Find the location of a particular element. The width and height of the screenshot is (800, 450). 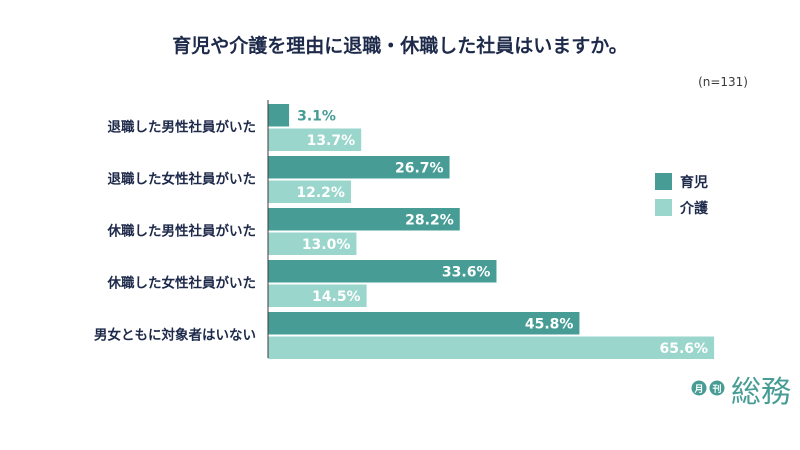

data-label: 26.7% is located at coordinates (419, 168).